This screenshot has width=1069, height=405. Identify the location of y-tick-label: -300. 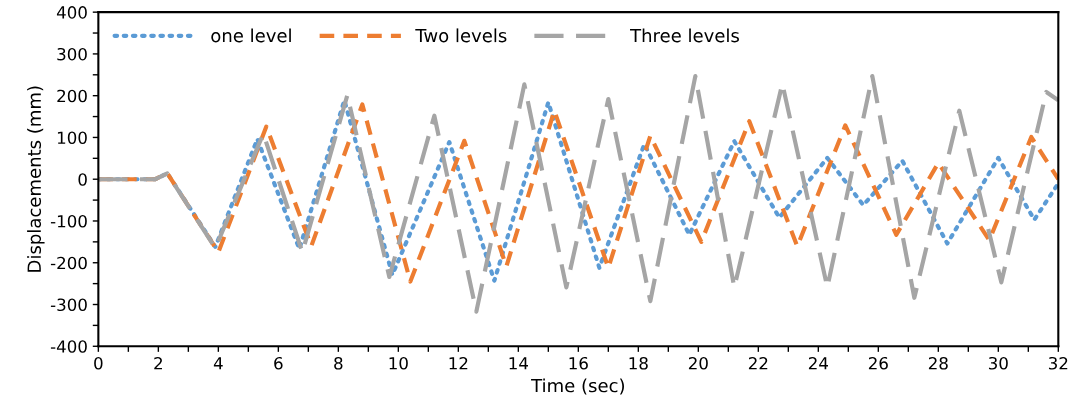
(68, 305).